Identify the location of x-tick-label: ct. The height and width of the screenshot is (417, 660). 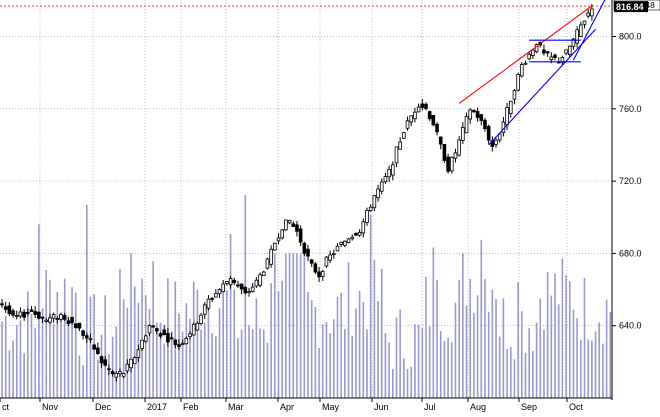
(6, 407).